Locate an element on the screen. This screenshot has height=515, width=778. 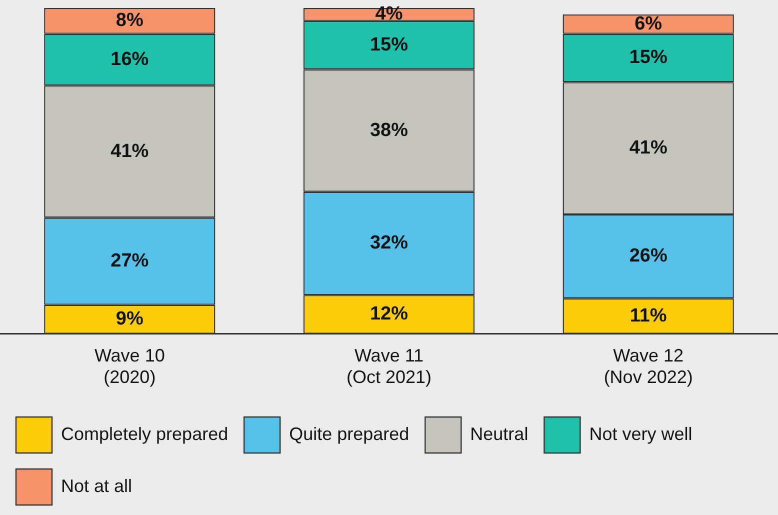
data-label: 12% is located at coordinates (389, 314).